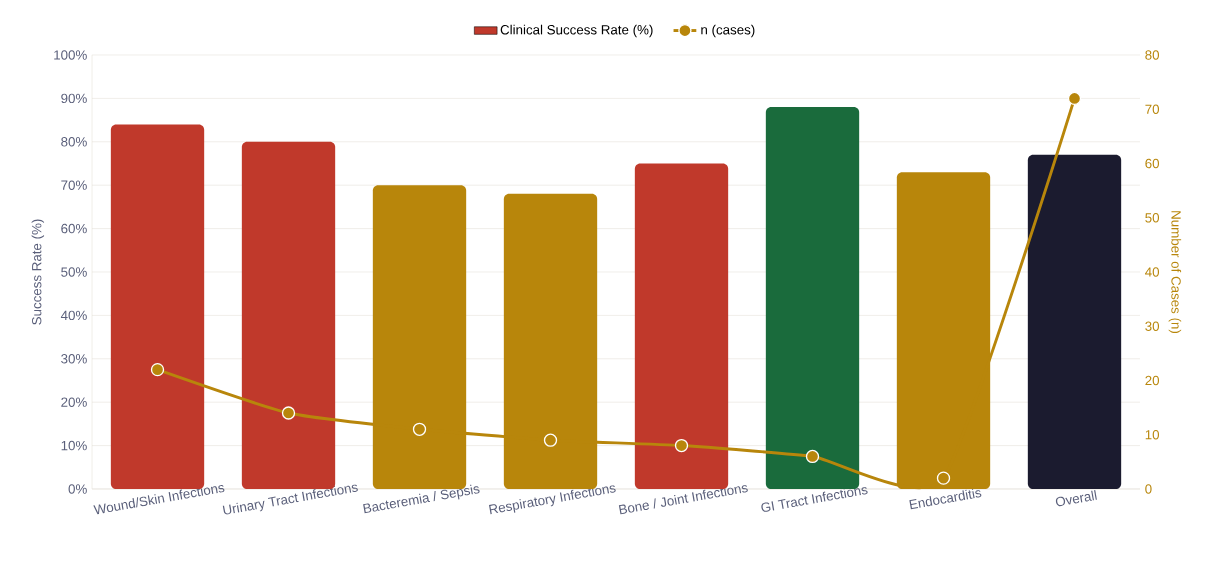 The image size is (1215, 567). What do you see at coordinates (1152, 55) in the screenshot?
I see `y2-tick-label: 80` at bounding box center [1152, 55].